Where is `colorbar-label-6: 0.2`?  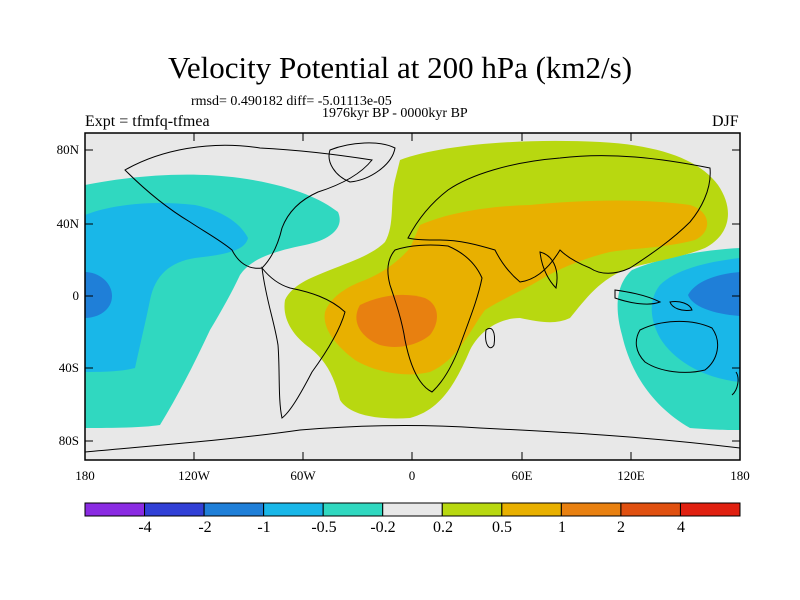
colorbar-label-6: 0.2 is located at coordinates (443, 527).